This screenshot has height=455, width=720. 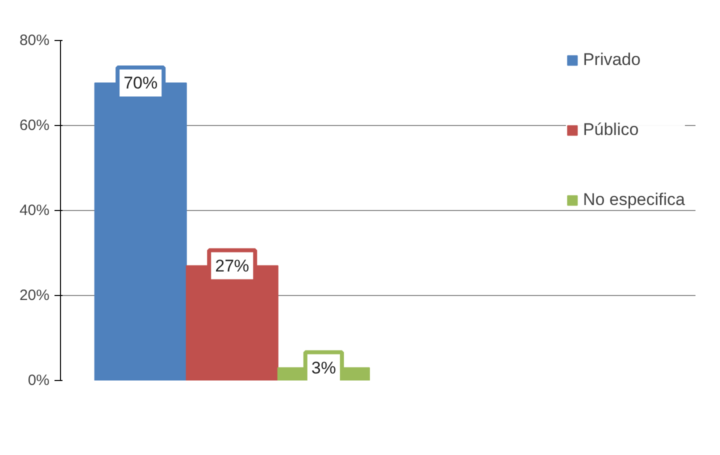 I want to click on data-label: 27%, so click(x=232, y=266).